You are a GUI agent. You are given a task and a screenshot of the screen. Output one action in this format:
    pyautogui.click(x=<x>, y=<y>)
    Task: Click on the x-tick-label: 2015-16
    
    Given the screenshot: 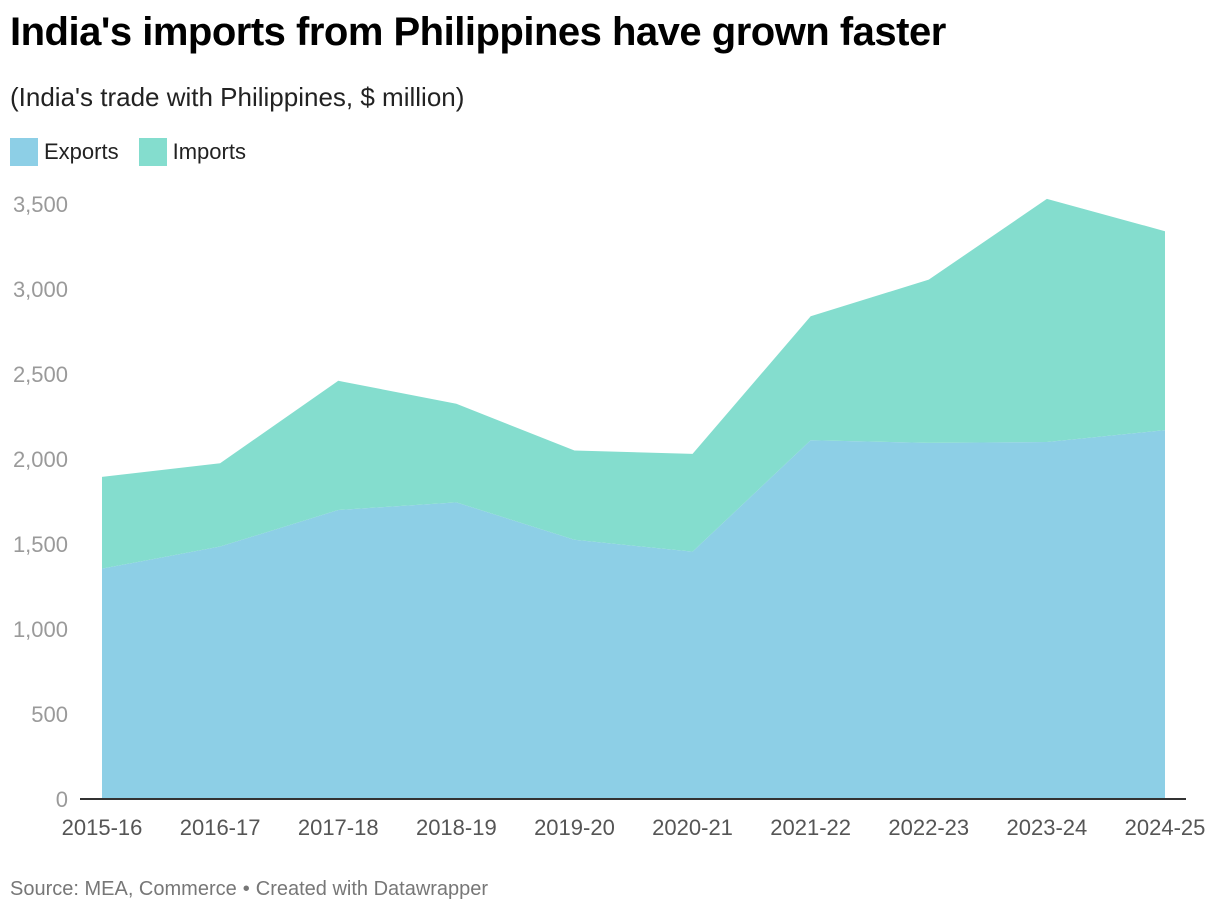 What is the action you would take?
    pyautogui.click(x=102, y=827)
    